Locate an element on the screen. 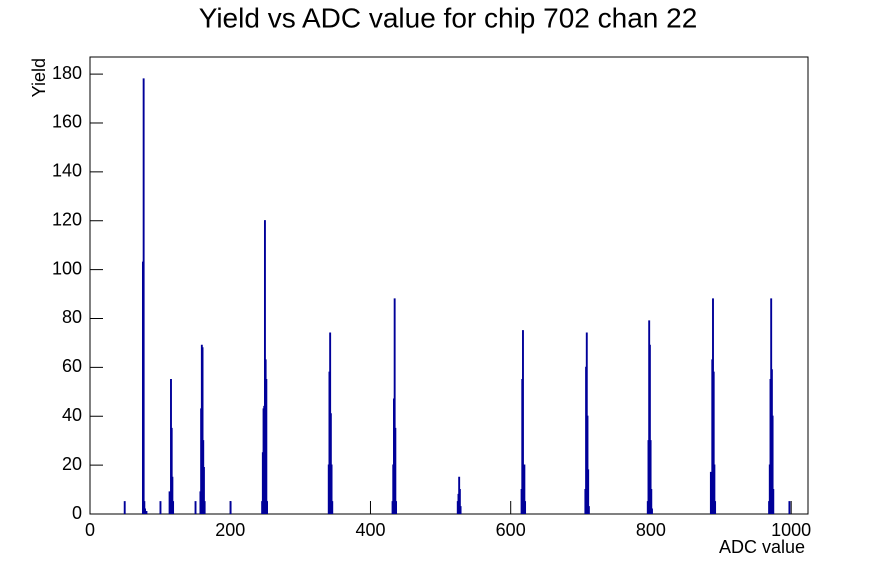 This screenshot has width=896, height=572. y-axis-label: Yield is located at coordinates (39, 77).